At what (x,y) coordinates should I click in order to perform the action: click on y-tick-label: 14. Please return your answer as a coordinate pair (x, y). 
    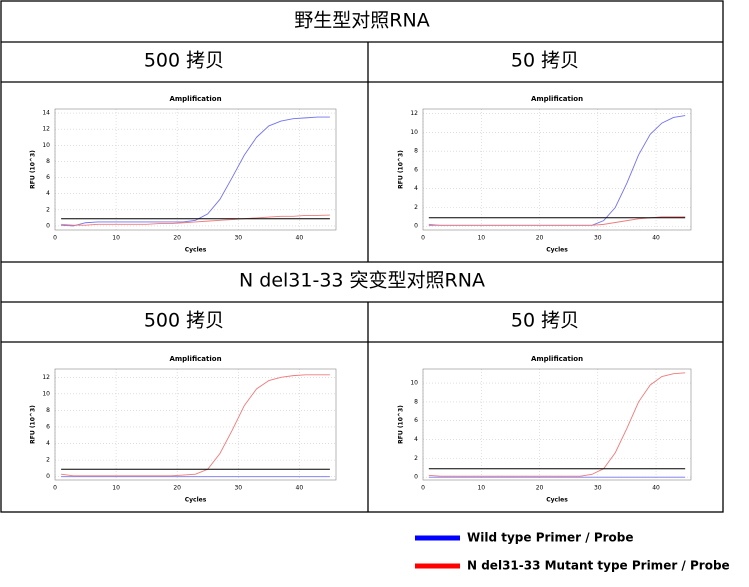
    Looking at the image, I should click on (46, 113).